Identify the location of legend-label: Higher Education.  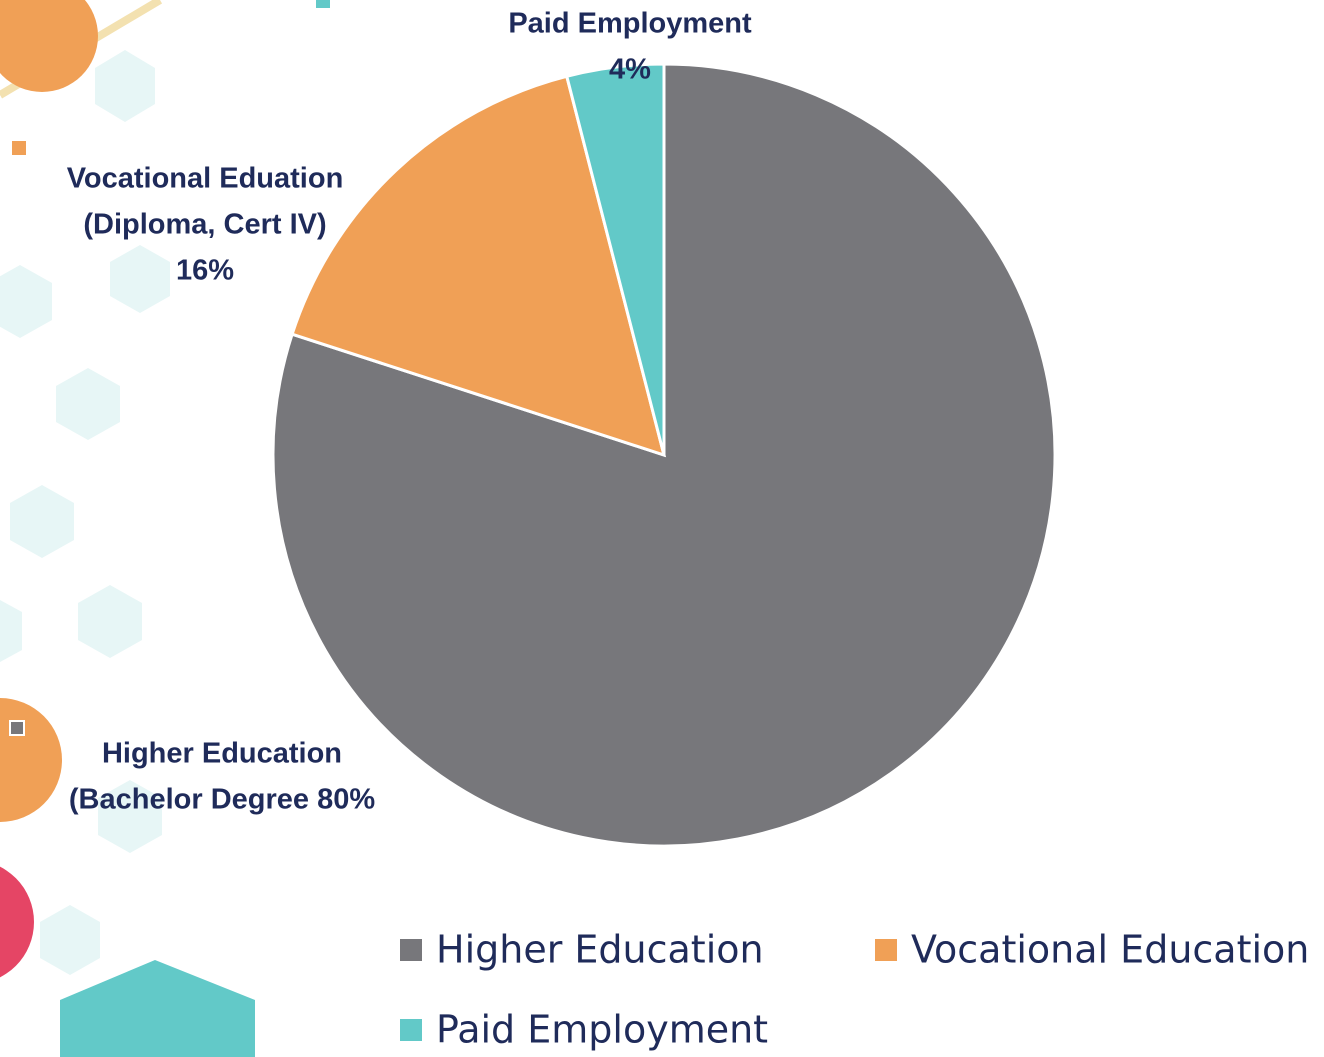
(600, 950).